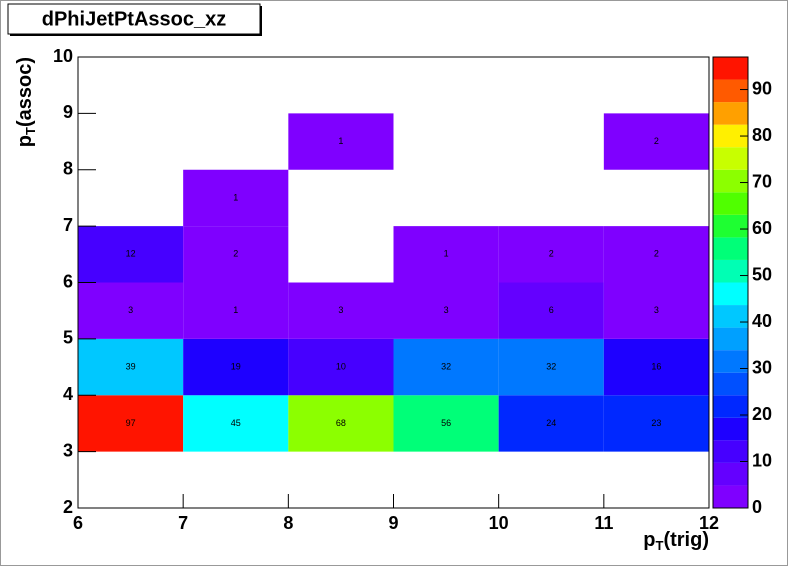  I want to click on cell-label: 39, so click(131, 366).